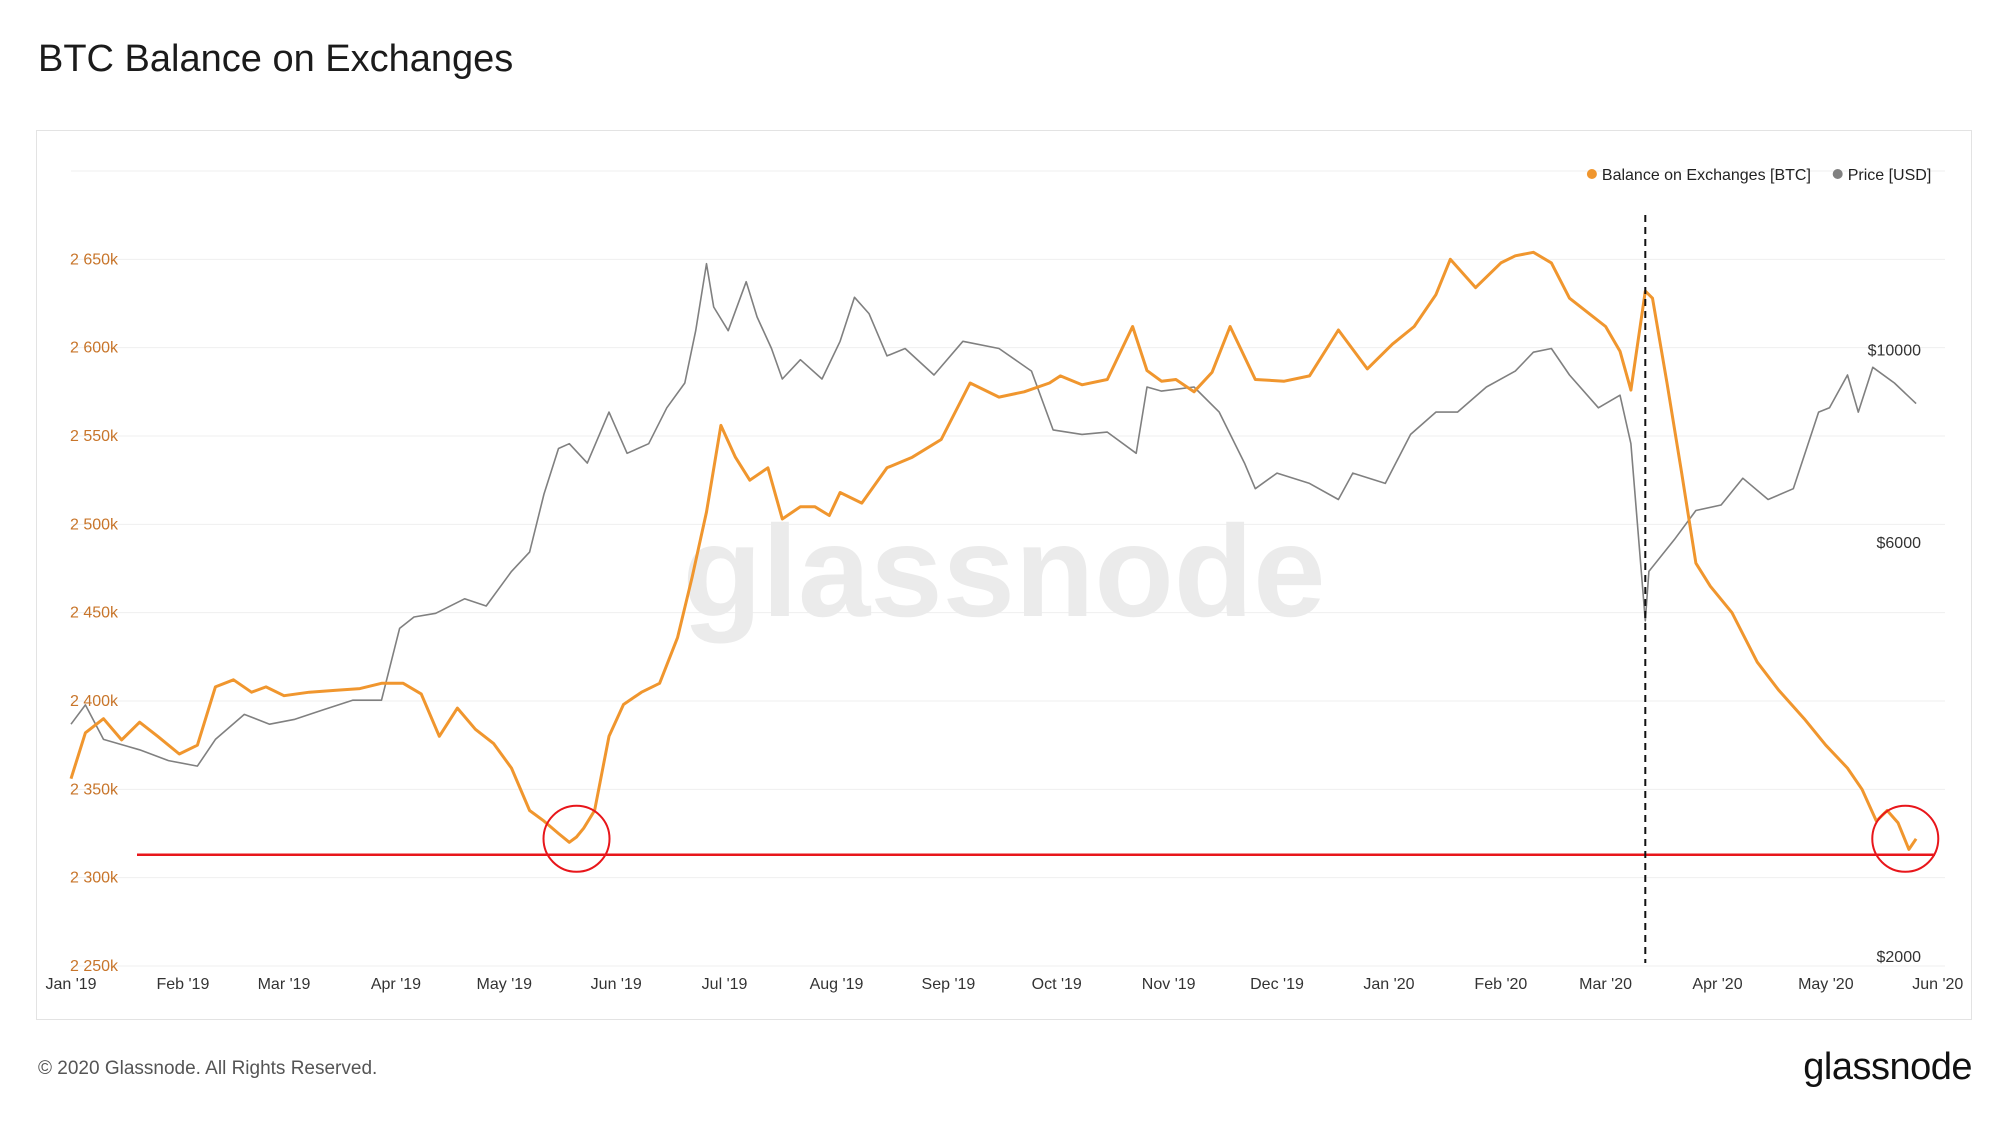 This screenshot has width=2000, height=1123. Describe the element at coordinates (1717, 984) in the screenshot. I see `x-tick-label: Apr '20` at that location.